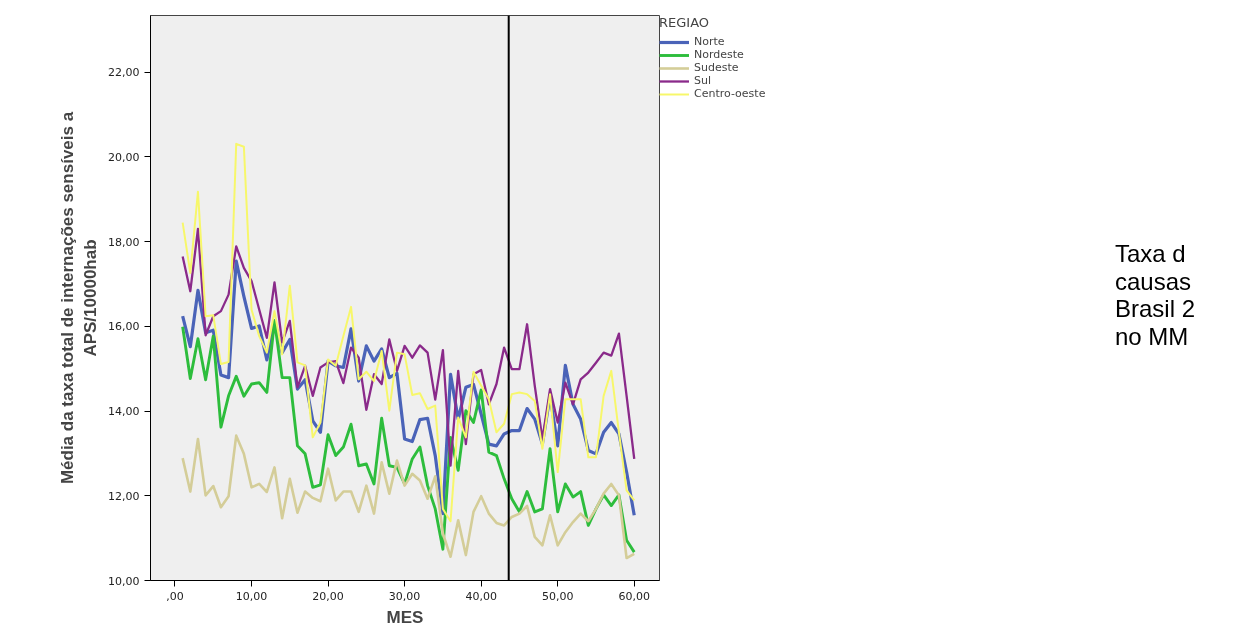 This screenshot has height=639, width=1239. Describe the element at coordinates (1155, 295) in the screenshot. I see `text: Taxa d causas Brasil 2 no MM` at that location.